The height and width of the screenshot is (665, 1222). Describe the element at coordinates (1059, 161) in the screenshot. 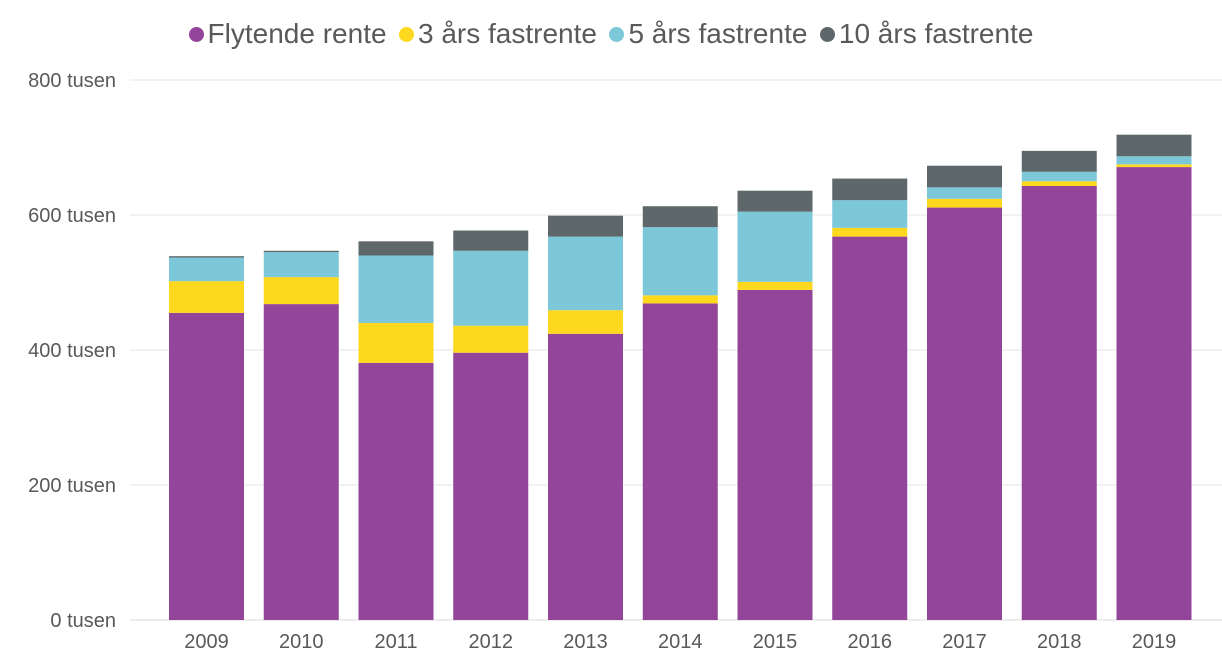

I see `bar-segment-2018-s3` at that location.